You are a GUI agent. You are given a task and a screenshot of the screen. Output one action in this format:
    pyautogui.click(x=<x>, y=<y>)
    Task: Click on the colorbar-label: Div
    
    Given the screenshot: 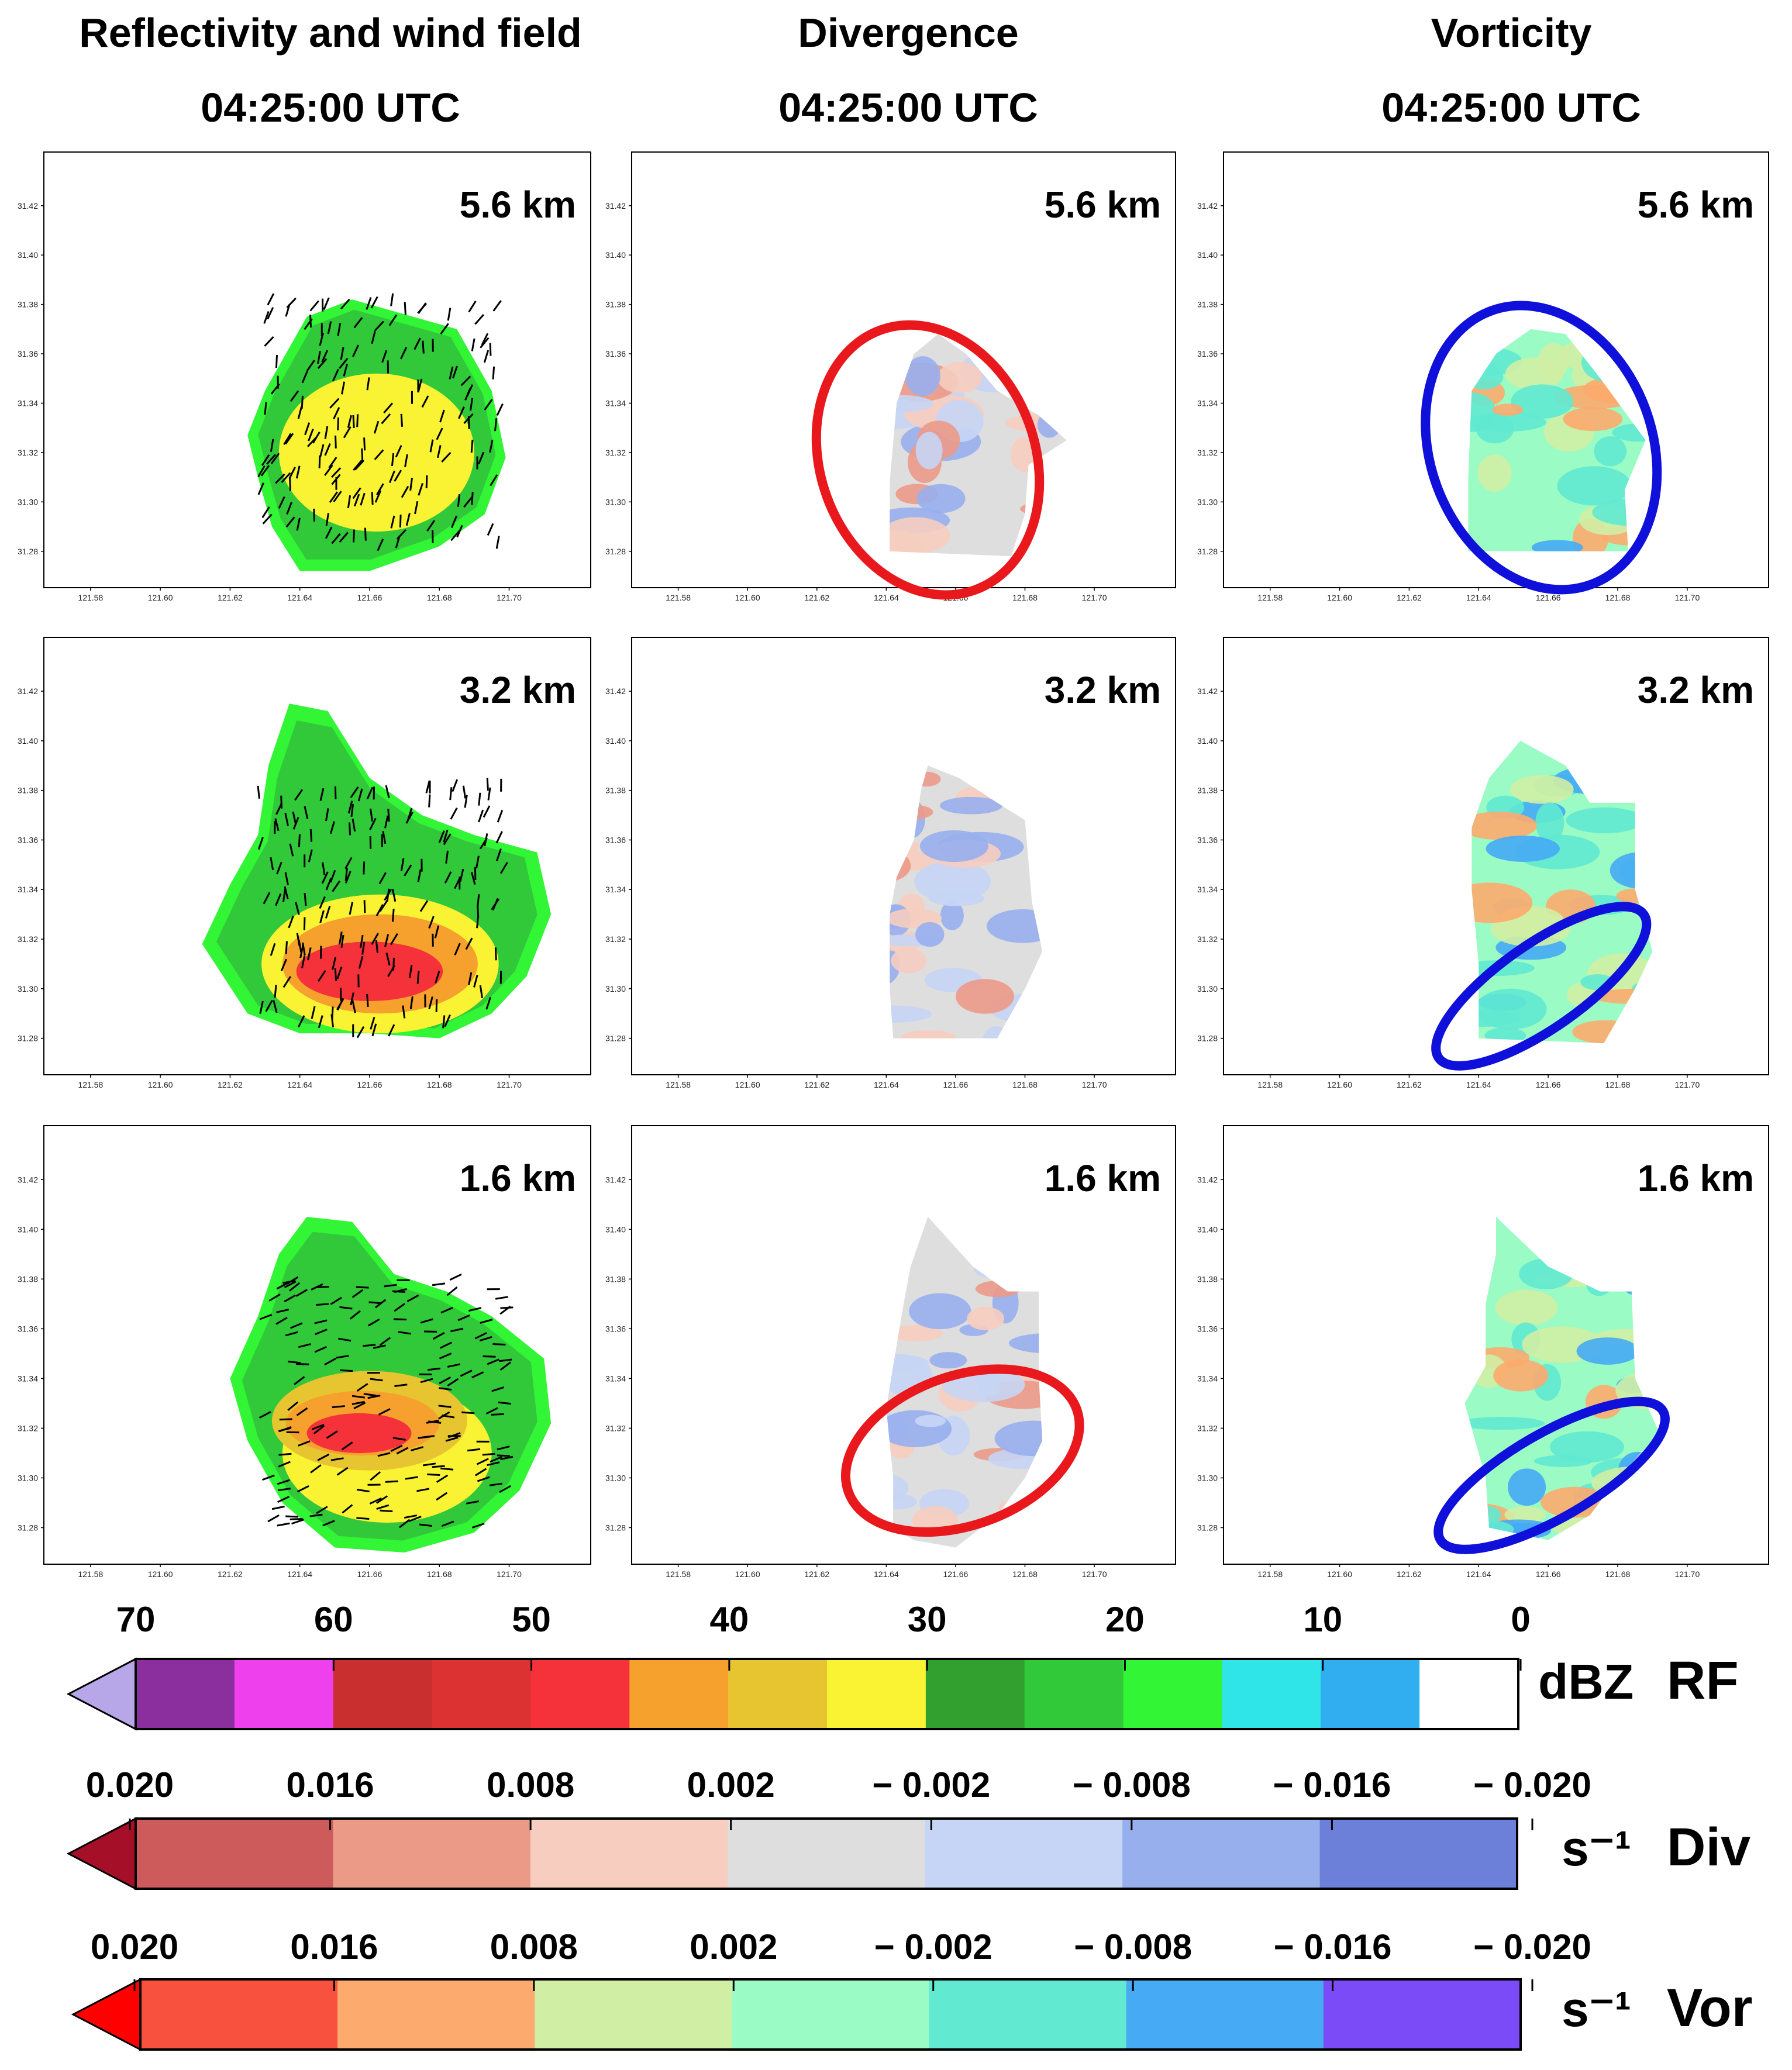 What is the action you would take?
    pyautogui.click(x=1709, y=1847)
    